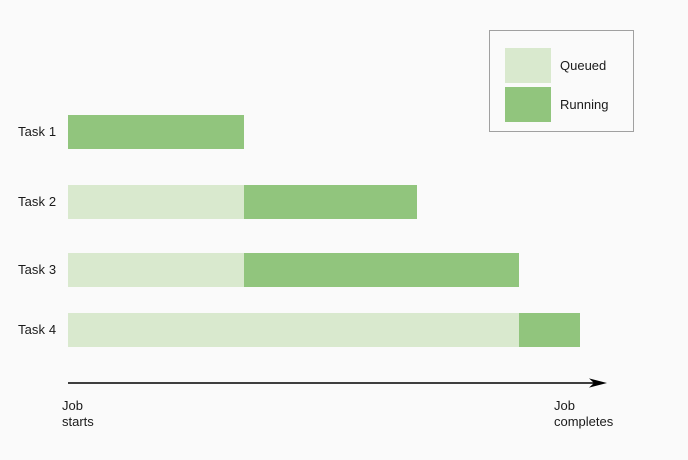 The image size is (688, 460). I want to click on bar-task-4-queued, so click(294, 330).